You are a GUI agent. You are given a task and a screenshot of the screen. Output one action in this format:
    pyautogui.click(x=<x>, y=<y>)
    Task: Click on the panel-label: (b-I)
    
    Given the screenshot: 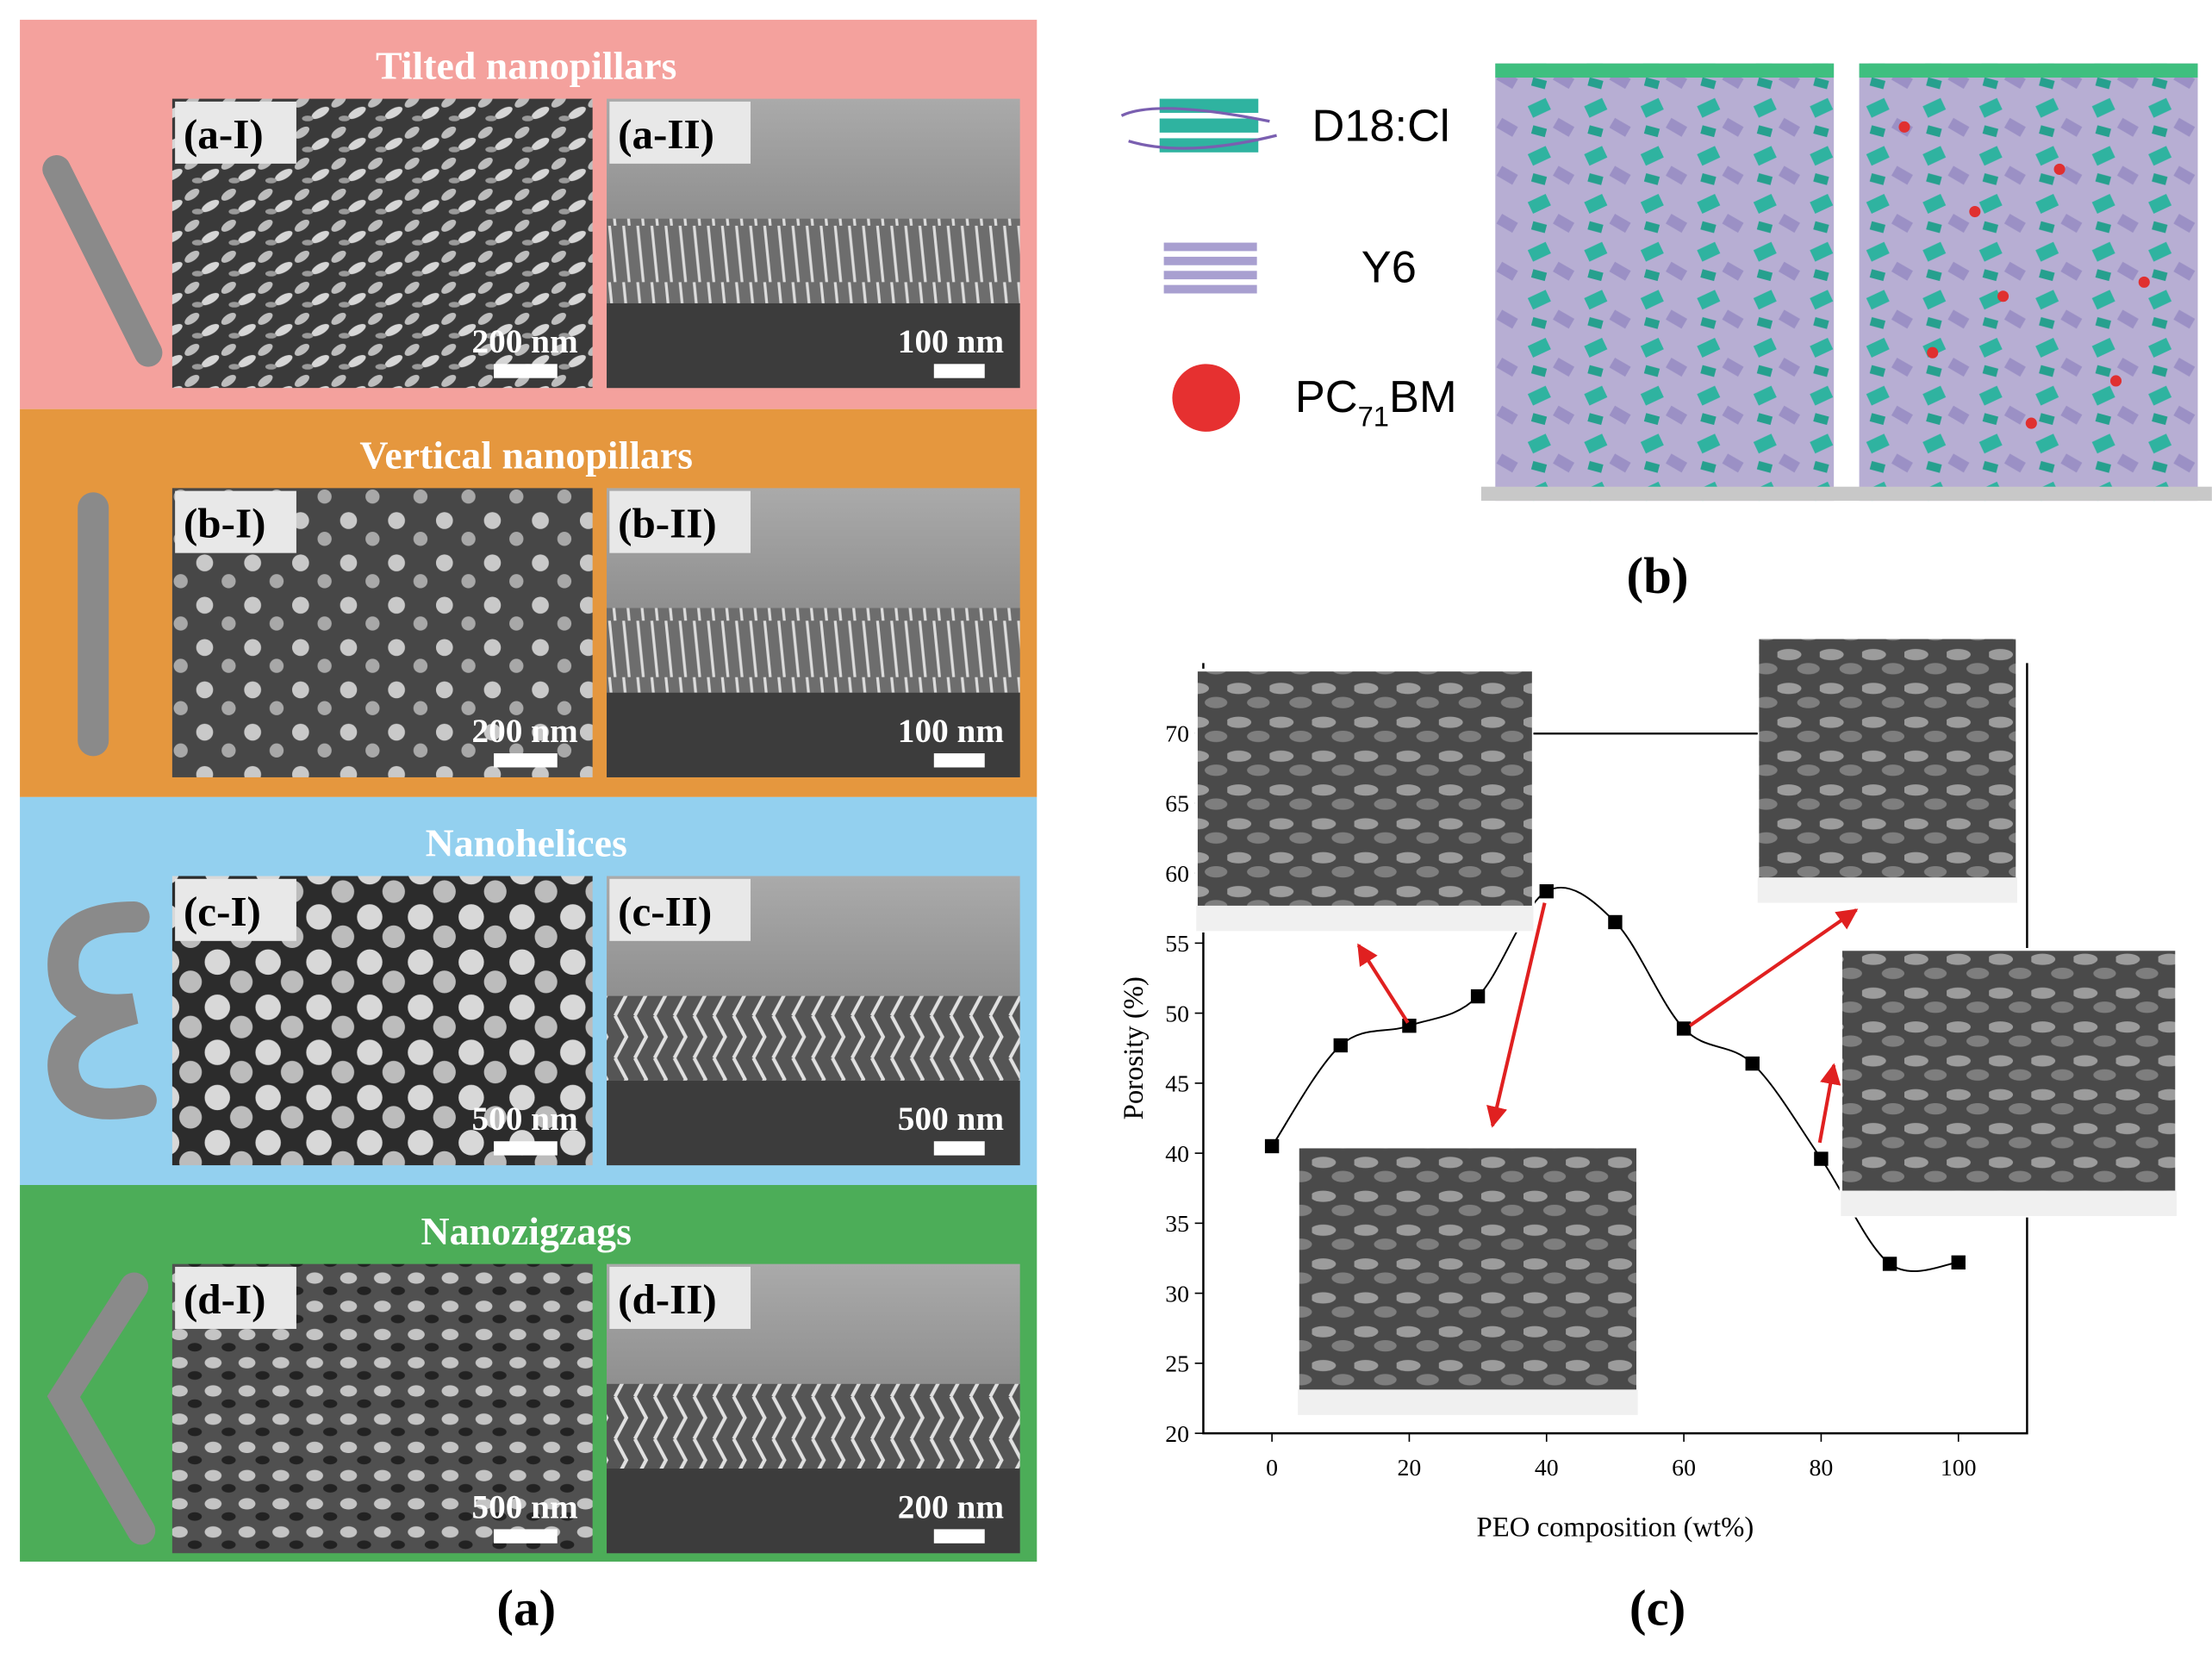 What is the action you would take?
    pyautogui.click(x=224, y=523)
    